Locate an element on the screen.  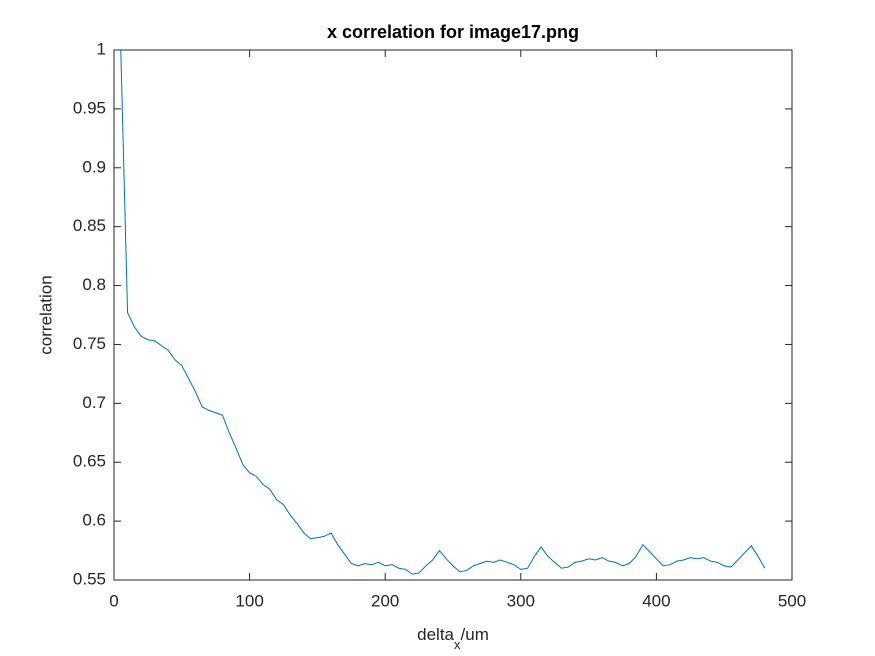
y-tick-label: 0.7 is located at coordinates (94, 402).